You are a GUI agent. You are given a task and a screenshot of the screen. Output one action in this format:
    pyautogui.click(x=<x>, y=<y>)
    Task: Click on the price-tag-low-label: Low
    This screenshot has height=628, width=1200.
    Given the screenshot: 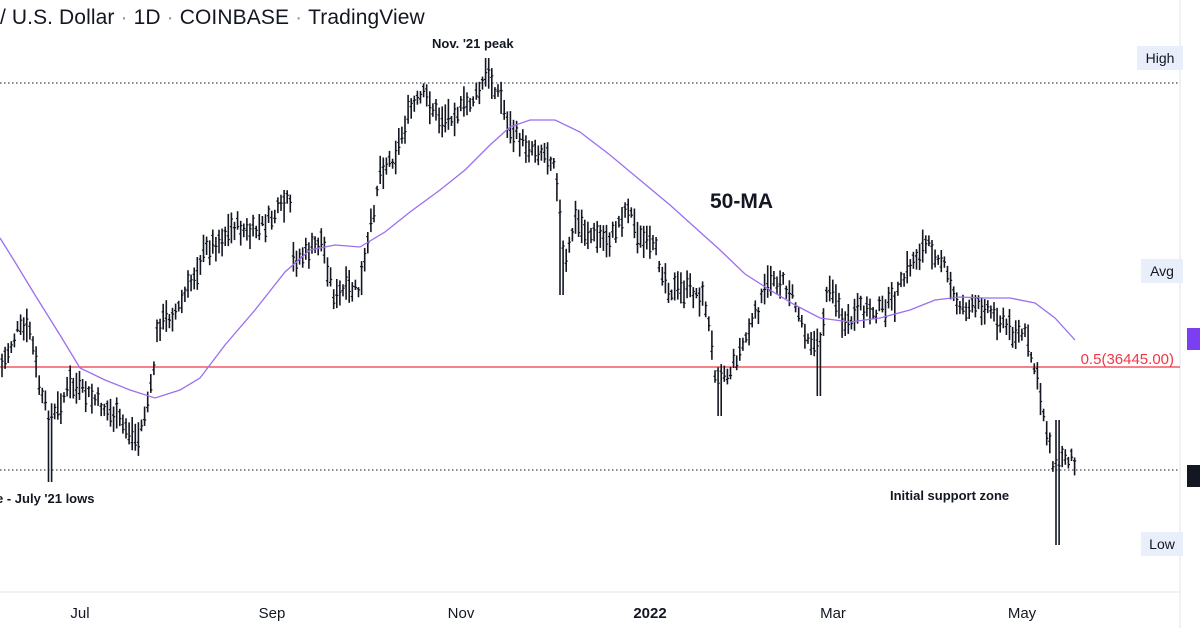 What is the action you would take?
    pyautogui.click(x=1162, y=544)
    